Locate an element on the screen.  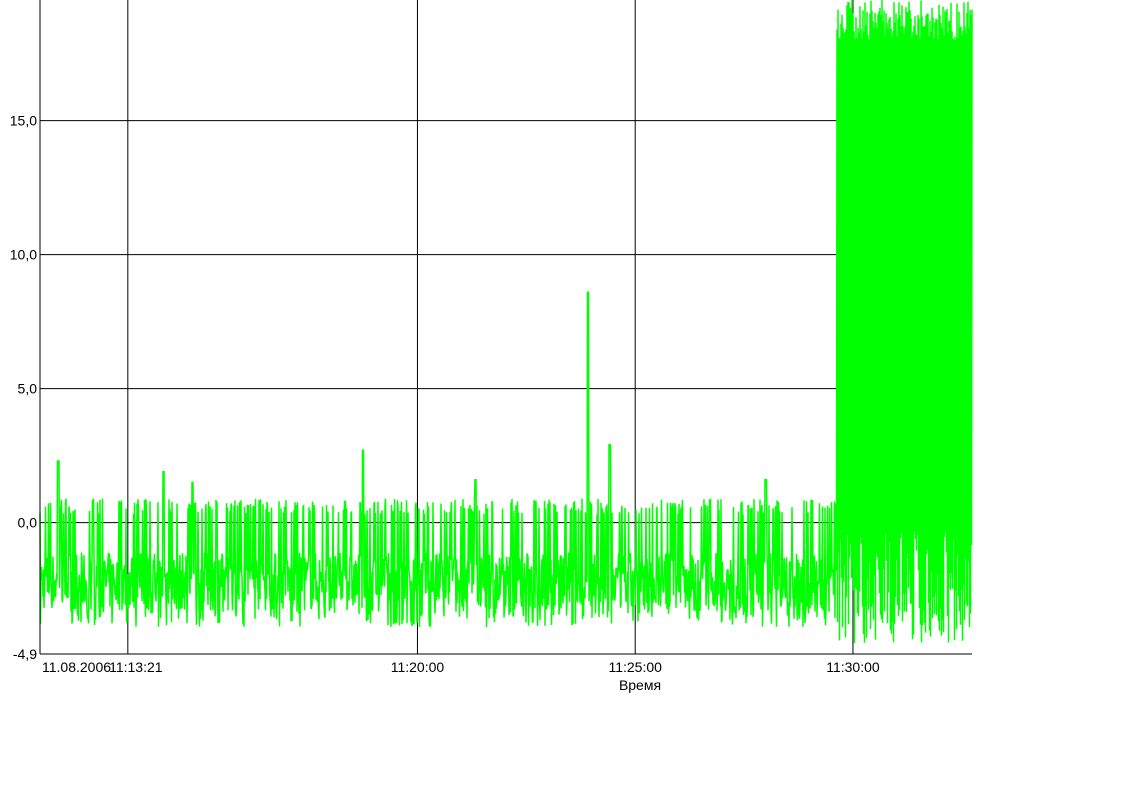
x-tick-label: 11:30:00 is located at coordinates (853, 667).